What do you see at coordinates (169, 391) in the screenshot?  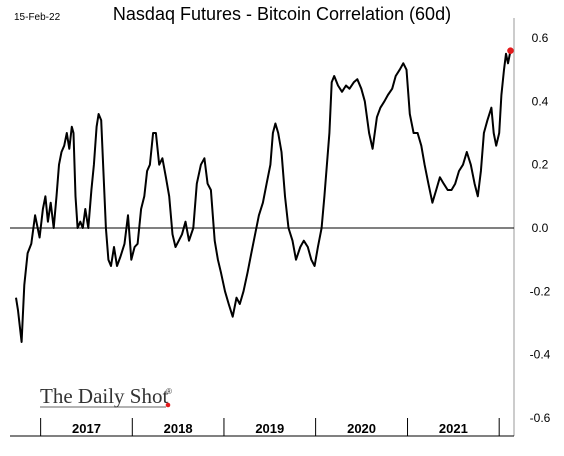 I see `brand-registered-mark: ®` at bounding box center [169, 391].